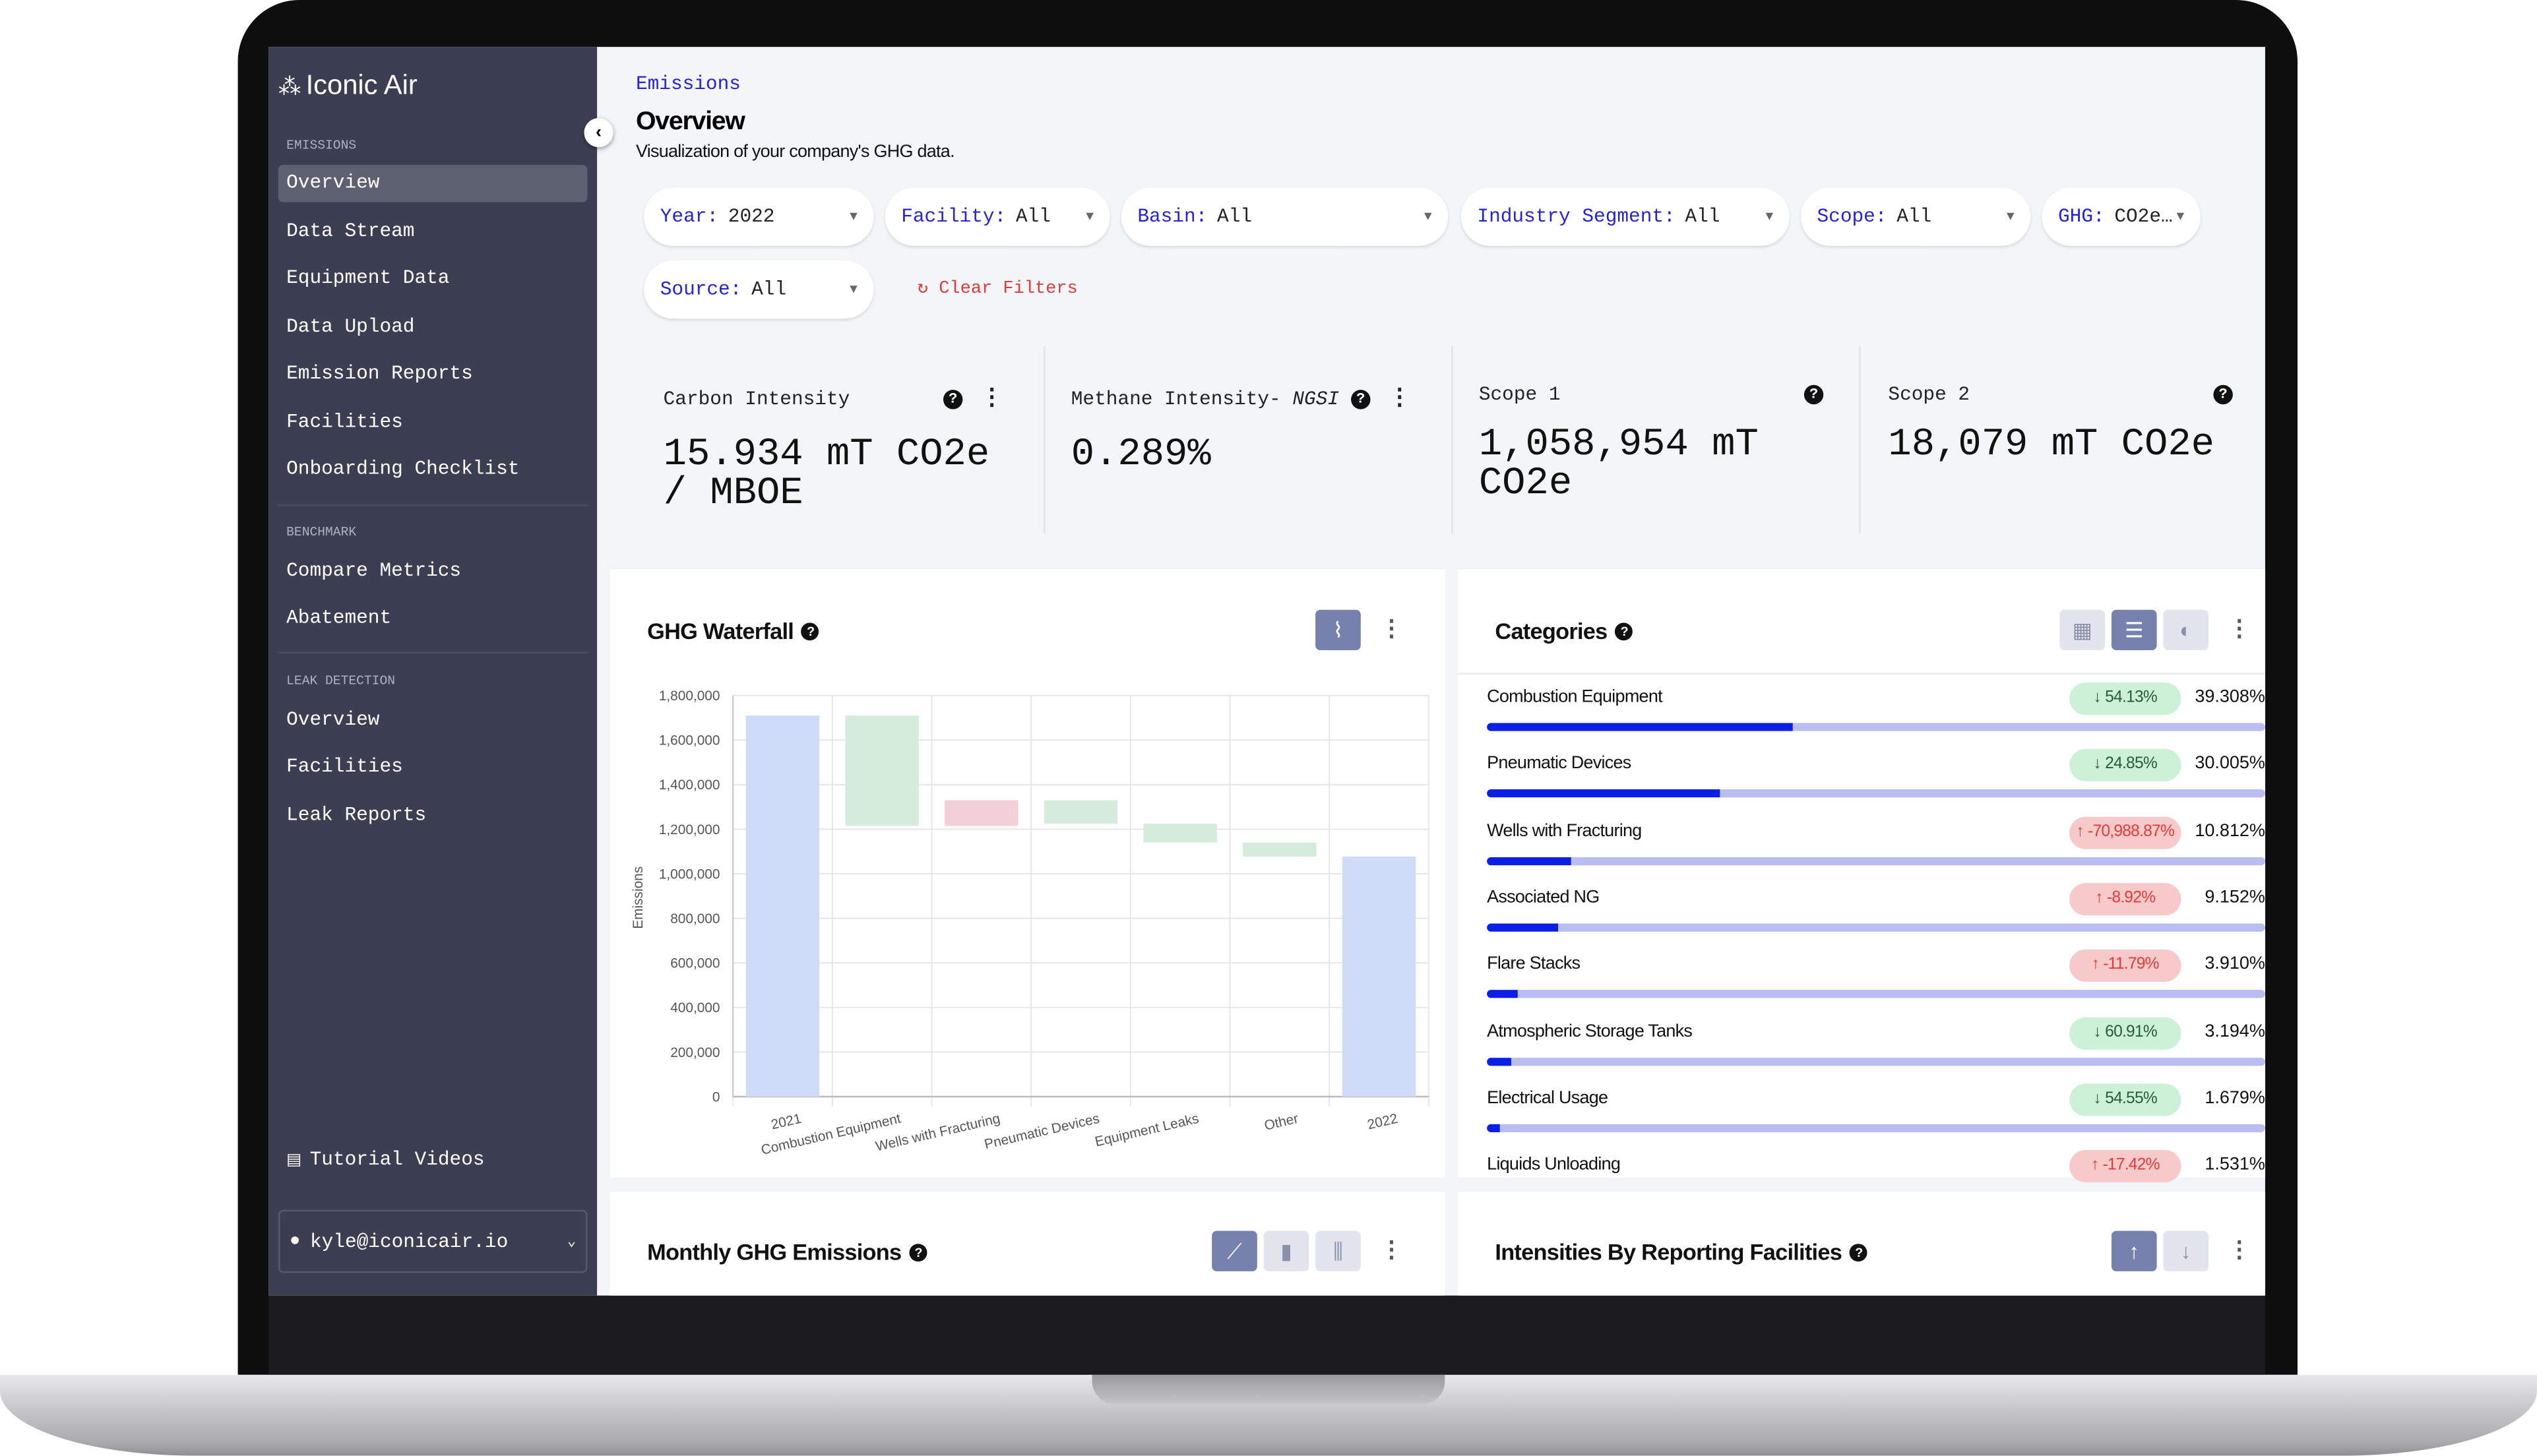 The height and width of the screenshot is (1456, 2537). Describe the element at coordinates (598, 133) in the screenshot. I see `collapse-sidebar-button: ‹` at that location.